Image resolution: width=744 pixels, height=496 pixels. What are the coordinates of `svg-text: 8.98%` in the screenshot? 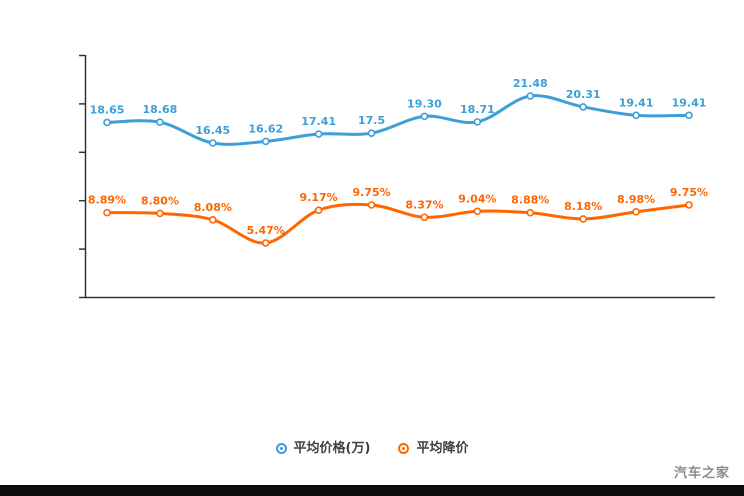 It's located at (636, 199).